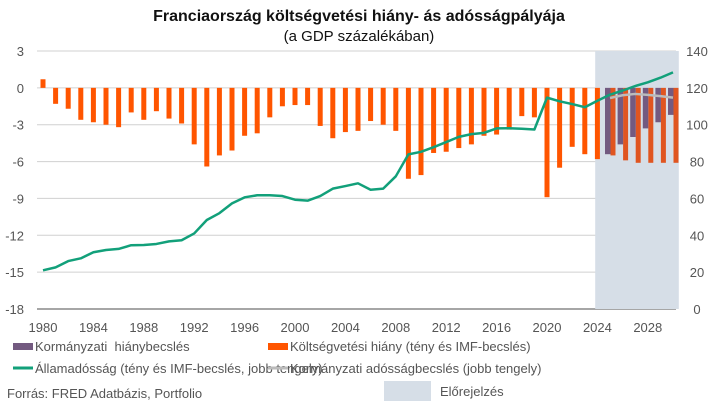 Image resolution: width=718 pixels, height=417 pixels. What do you see at coordinates (395, 327) in the screenshot?
I see `x-tick-label: 2008` at bounding box center [395, 327].